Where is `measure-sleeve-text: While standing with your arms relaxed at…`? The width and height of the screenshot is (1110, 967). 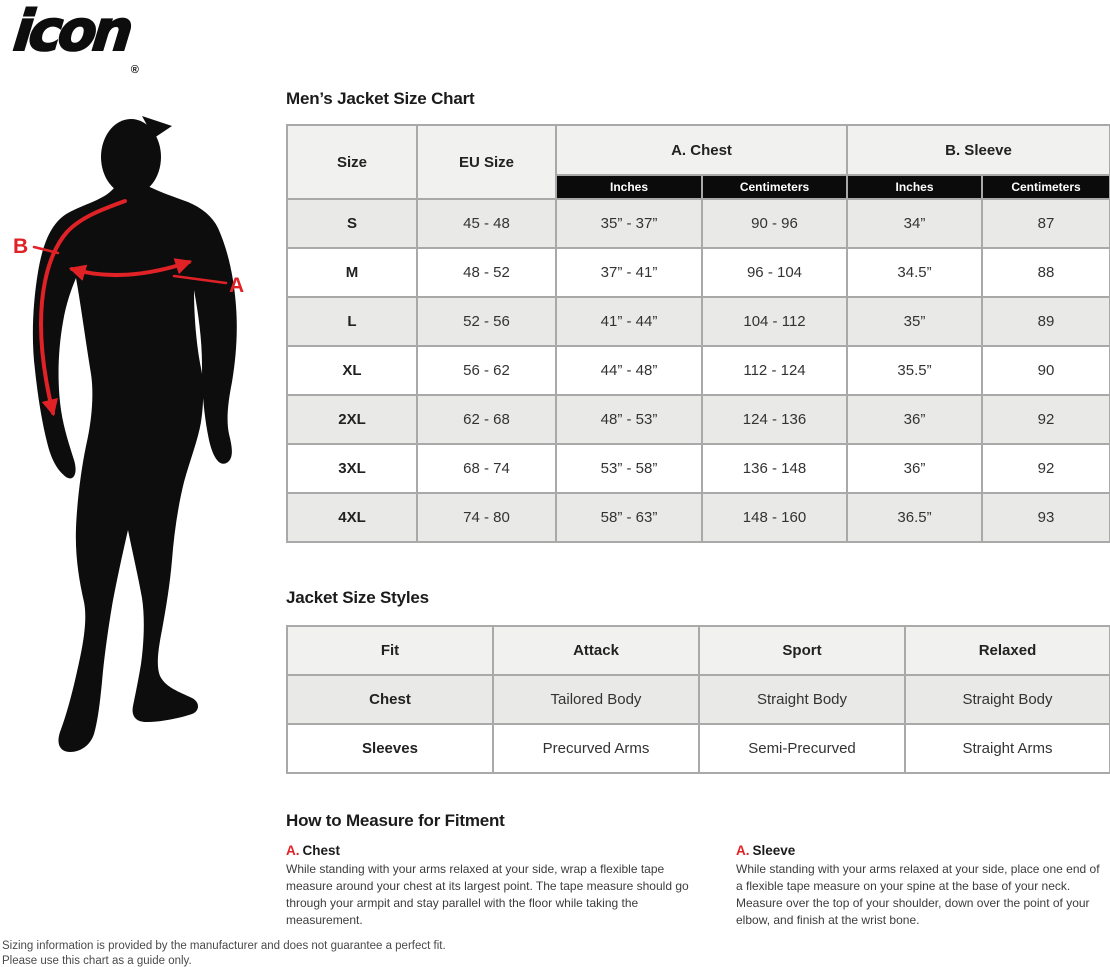
measure-sleeve-text: While standing with your arms relaxed at… is located at coordinates (918, 895).